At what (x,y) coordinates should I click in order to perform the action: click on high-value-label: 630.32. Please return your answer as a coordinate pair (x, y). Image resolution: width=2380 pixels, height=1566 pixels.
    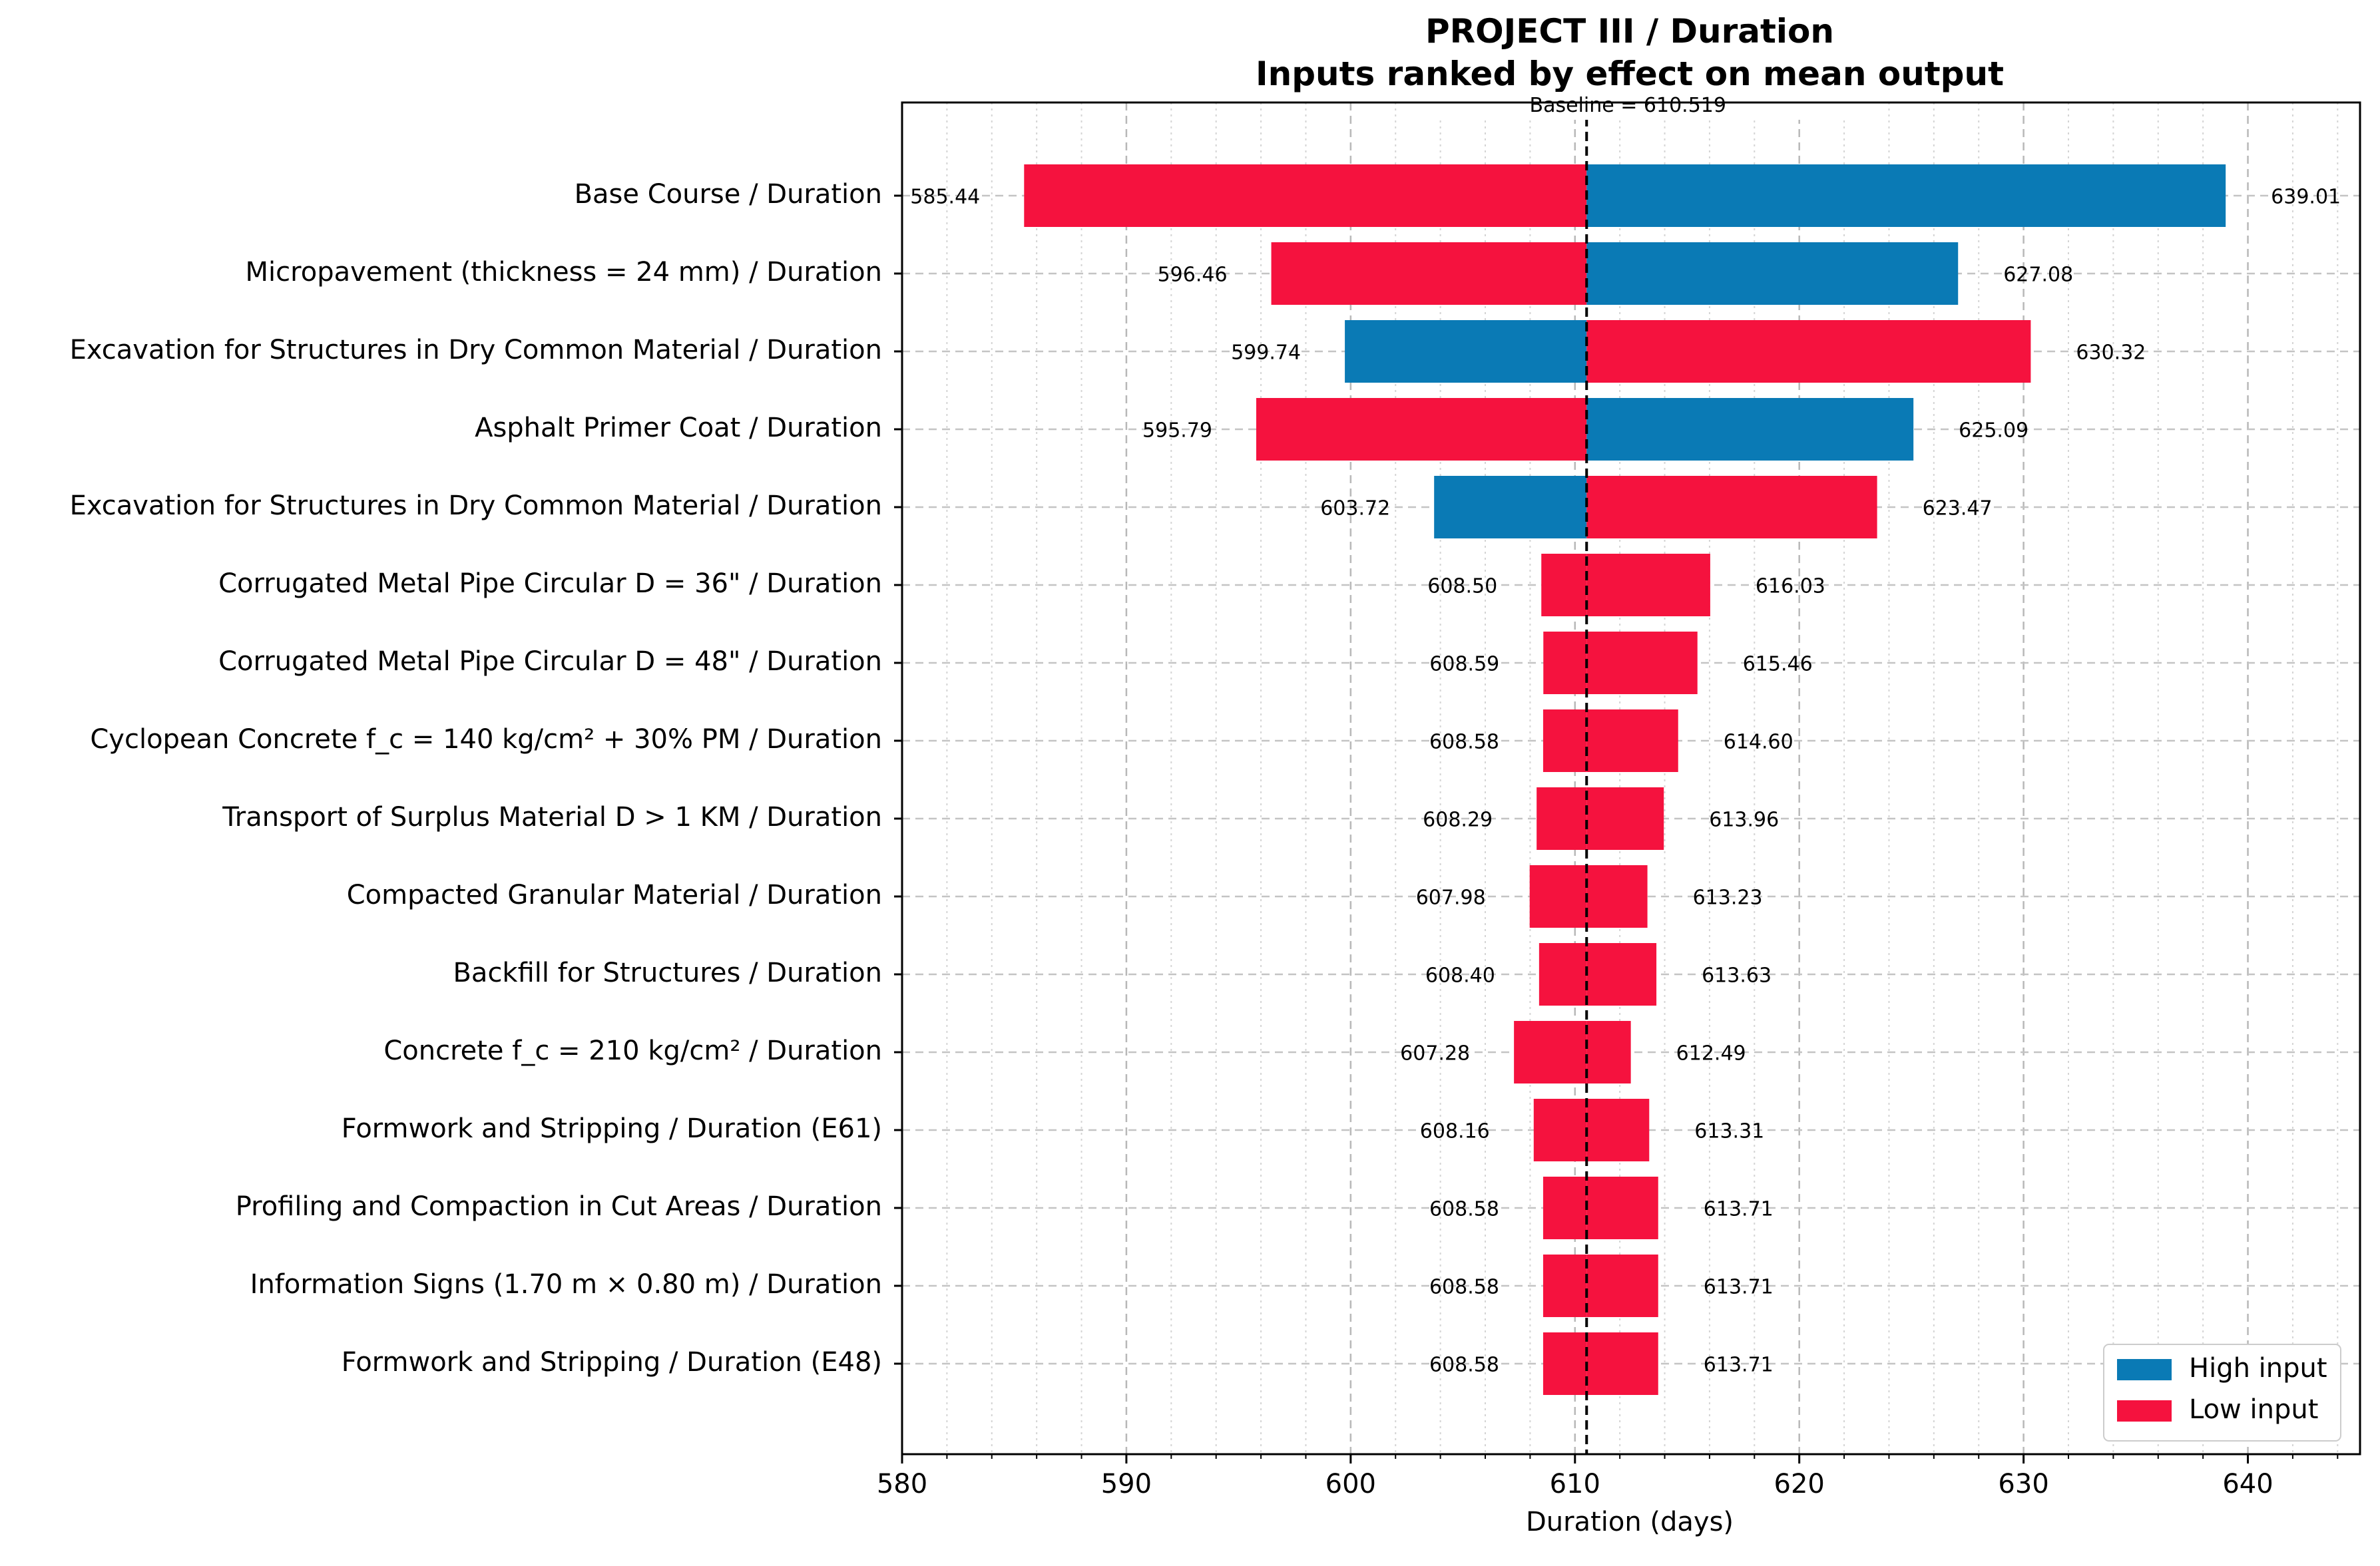
    Looking at the image, I should click on (2111, 353).